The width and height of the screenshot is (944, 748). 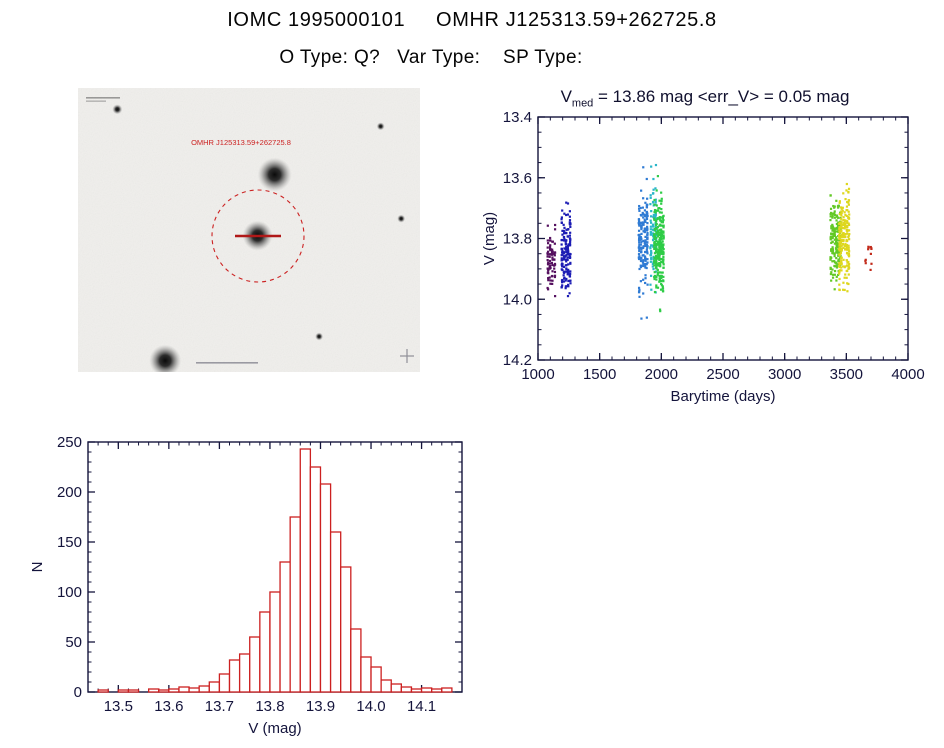 I want to click on x-tick-label: 1500, so click(x=599, y=374).